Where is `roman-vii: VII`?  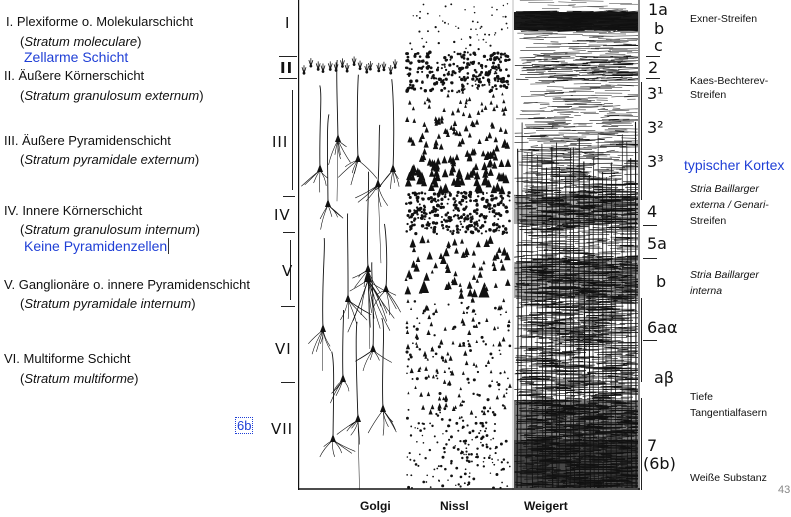 roman-vii: VII is located at coordinates (282, 429).